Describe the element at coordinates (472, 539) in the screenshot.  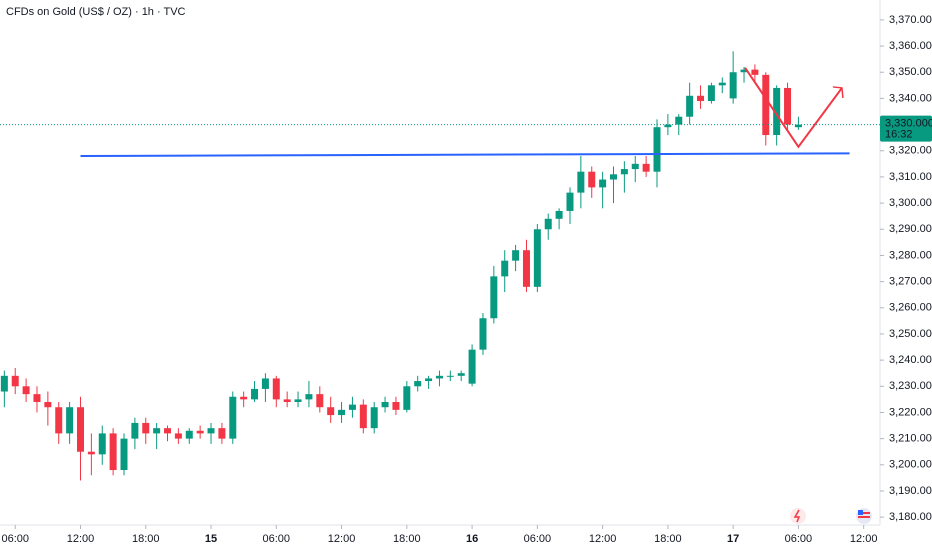
I see `x-tick-label: 16` at that location.